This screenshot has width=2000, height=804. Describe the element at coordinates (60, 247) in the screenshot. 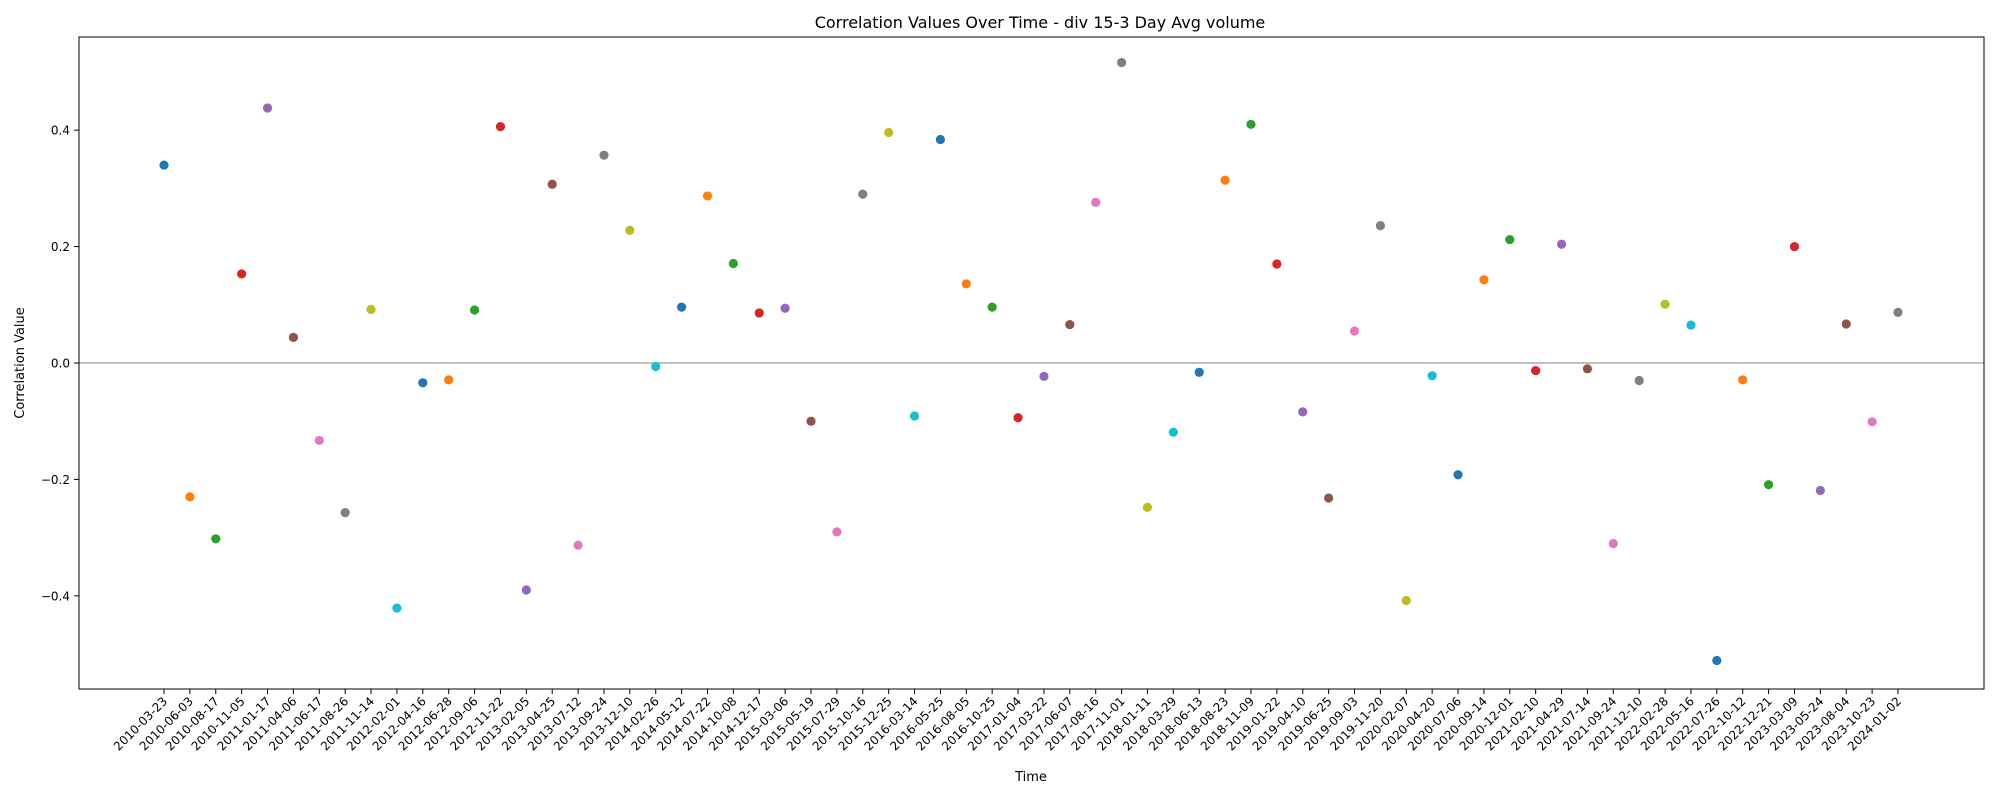

I see `y-tick-label: 0.2` at that location.